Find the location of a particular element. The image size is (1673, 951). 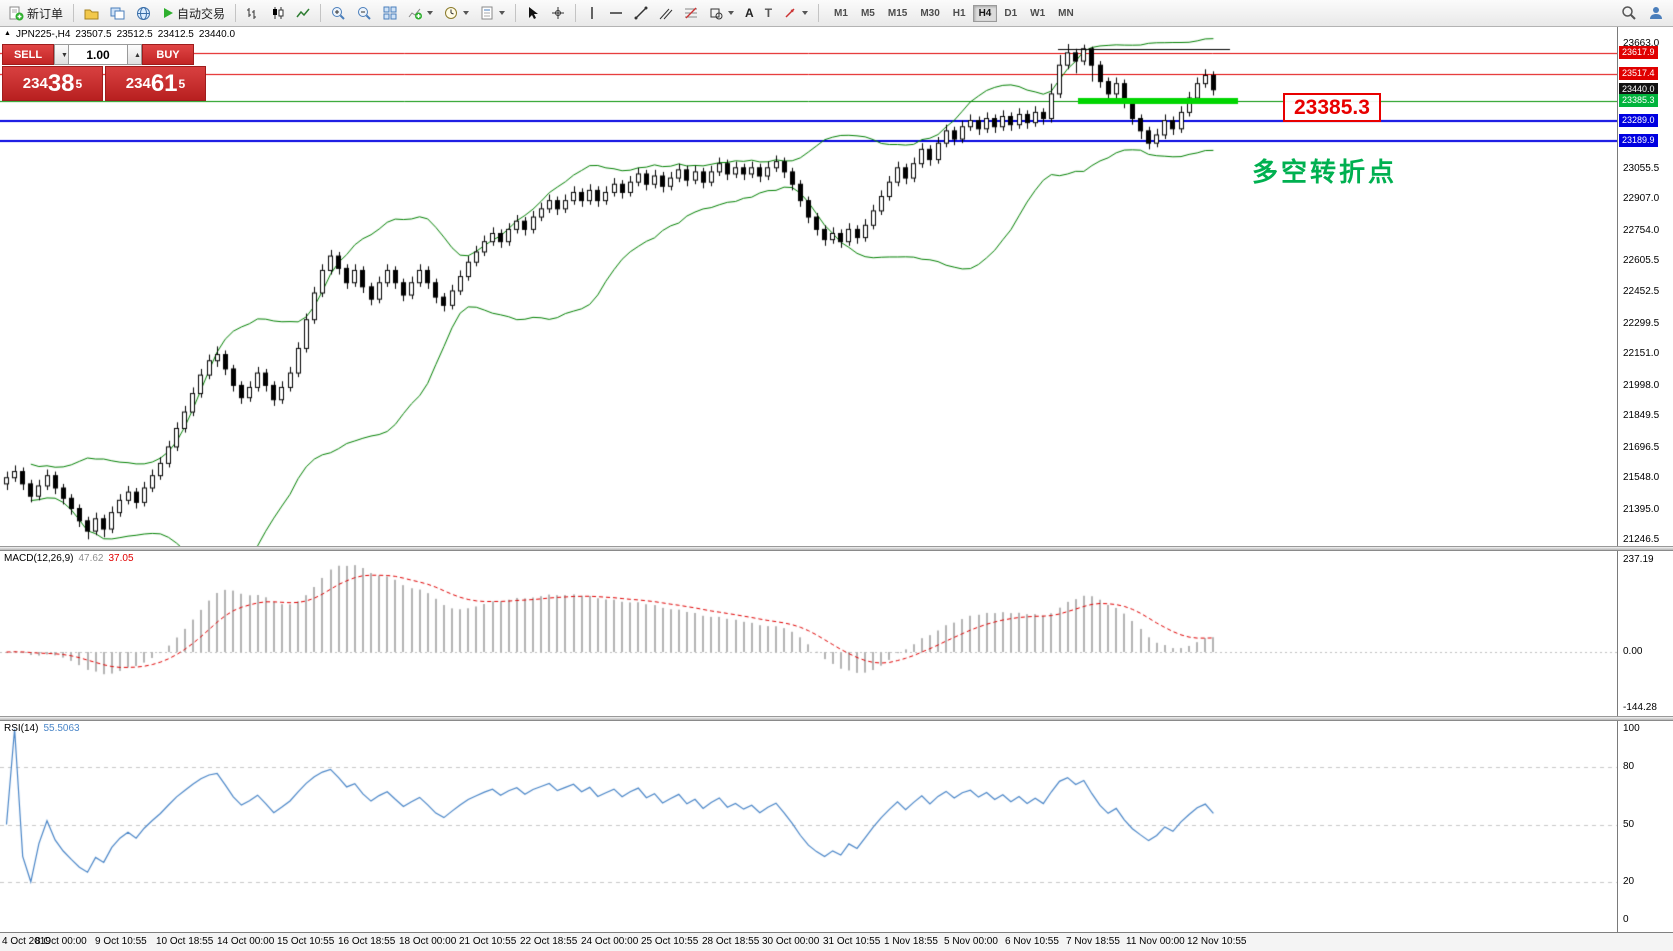

line-chart-mode-button is located at coordinates (303, 13).